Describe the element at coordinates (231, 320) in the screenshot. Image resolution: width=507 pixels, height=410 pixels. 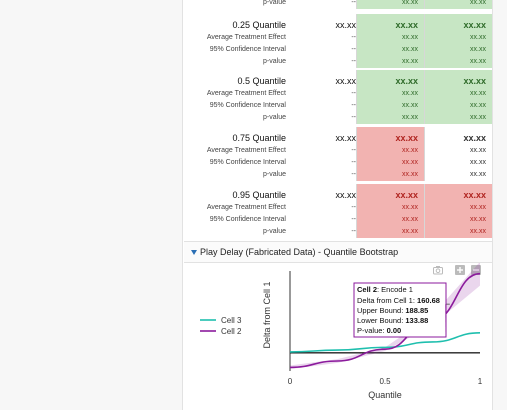
I see `legend-label: Cell 3` at that location.